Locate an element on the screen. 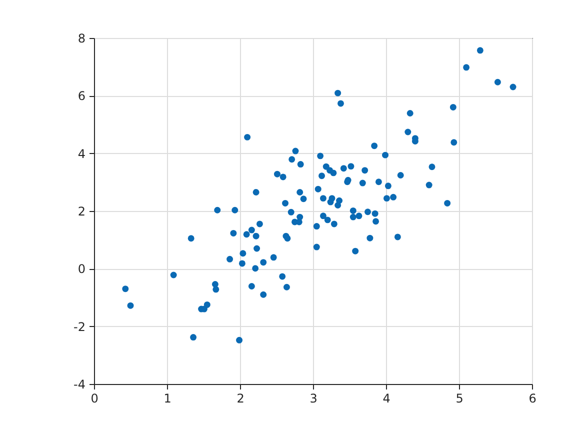 This screenshot has height=424, width=565. x-tick-label: 3 is located at coordinates (314, 399).